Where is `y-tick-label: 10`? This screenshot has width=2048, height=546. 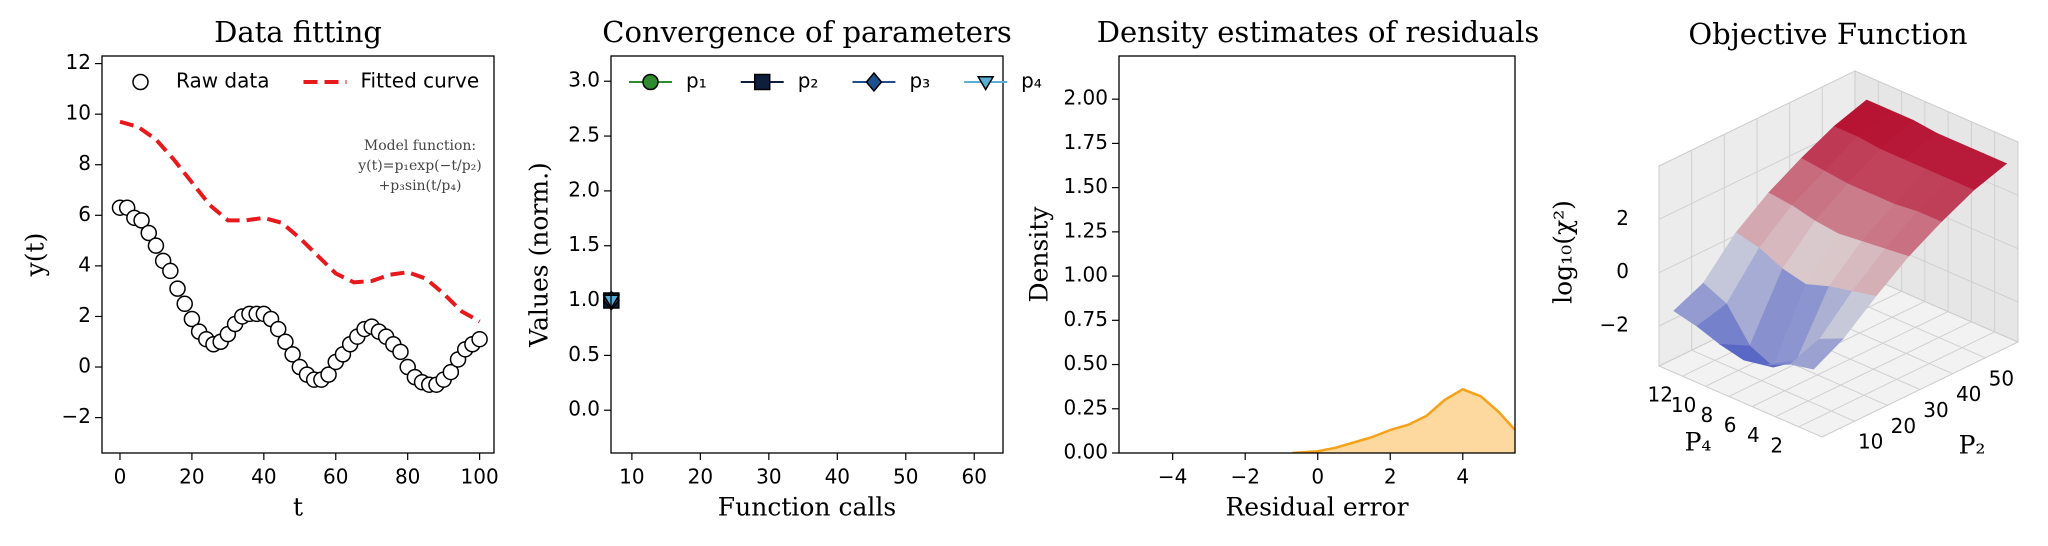
y-tick-label: 10 is located at coordinates (1683, 405).